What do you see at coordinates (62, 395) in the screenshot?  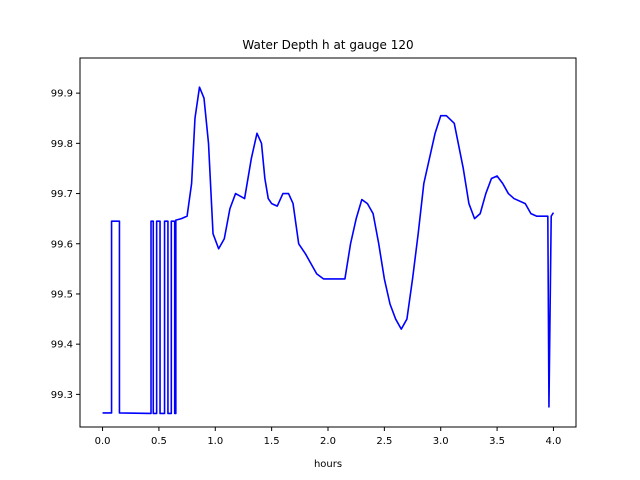 I see `y-tick-label: 99.3` at bounding box center [62, 395].